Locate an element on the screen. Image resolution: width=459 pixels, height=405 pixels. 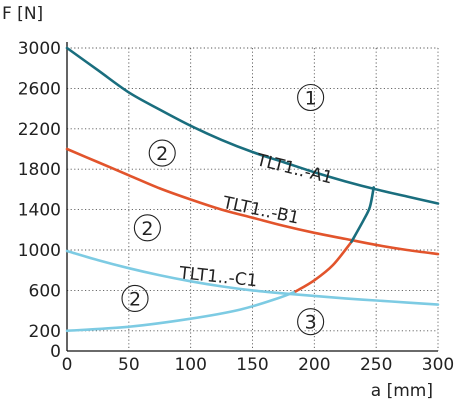
y-axis-label: F [N] is located at coordinates (22, 14).